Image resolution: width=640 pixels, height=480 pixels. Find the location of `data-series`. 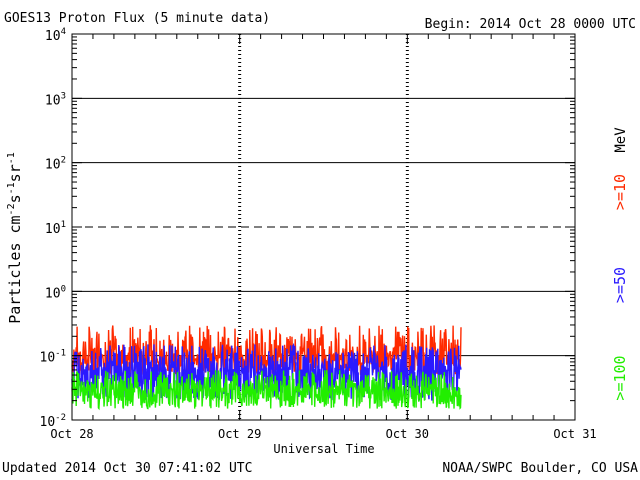

data-series is located at coordinates (266, 368).